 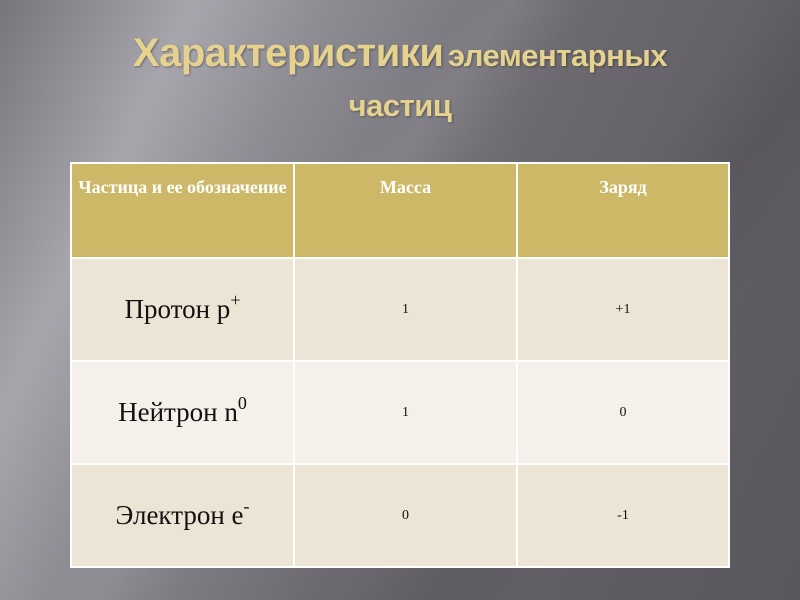 What do you see at coordinates (246, 506) in the screenshot?
I see `particle-charge-symbol: -` at bounding box center [246, 506].